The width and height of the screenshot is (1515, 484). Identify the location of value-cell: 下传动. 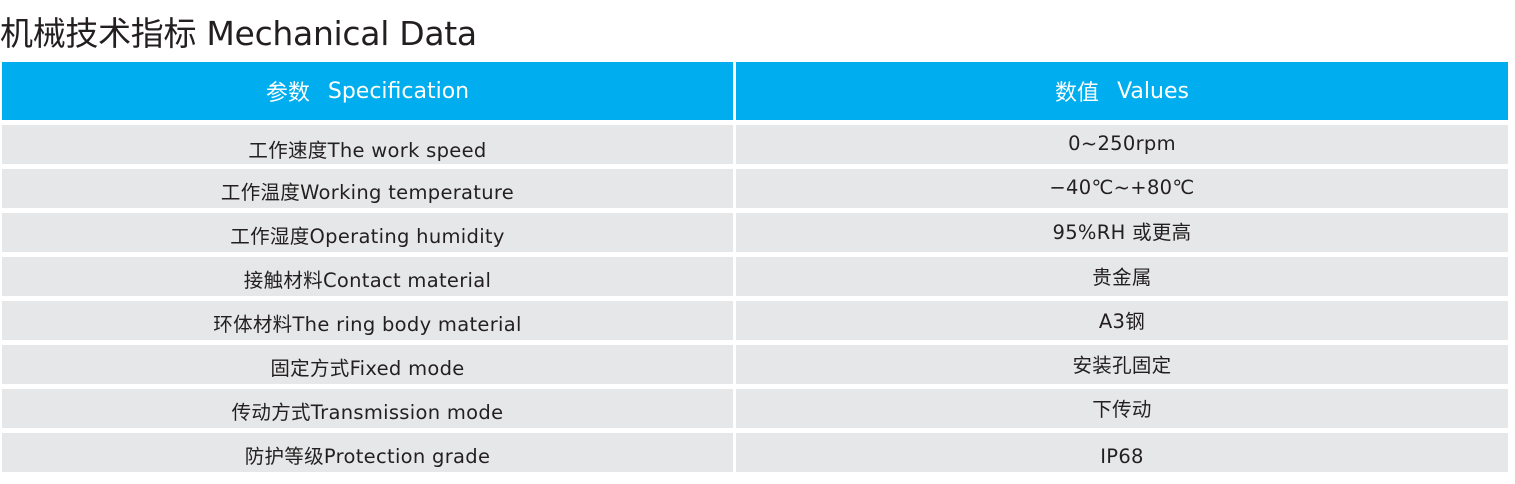
(1122, 408).